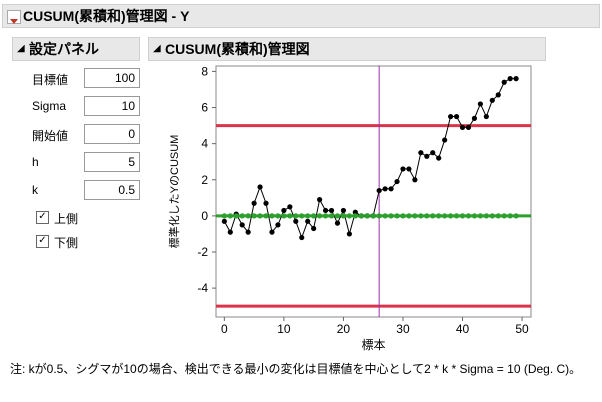 The image size is (602, 402). What do you see at coordinates (49, 106) in the screenshot?
I see `field-label: Sigma` at bounding box center [49, 106].